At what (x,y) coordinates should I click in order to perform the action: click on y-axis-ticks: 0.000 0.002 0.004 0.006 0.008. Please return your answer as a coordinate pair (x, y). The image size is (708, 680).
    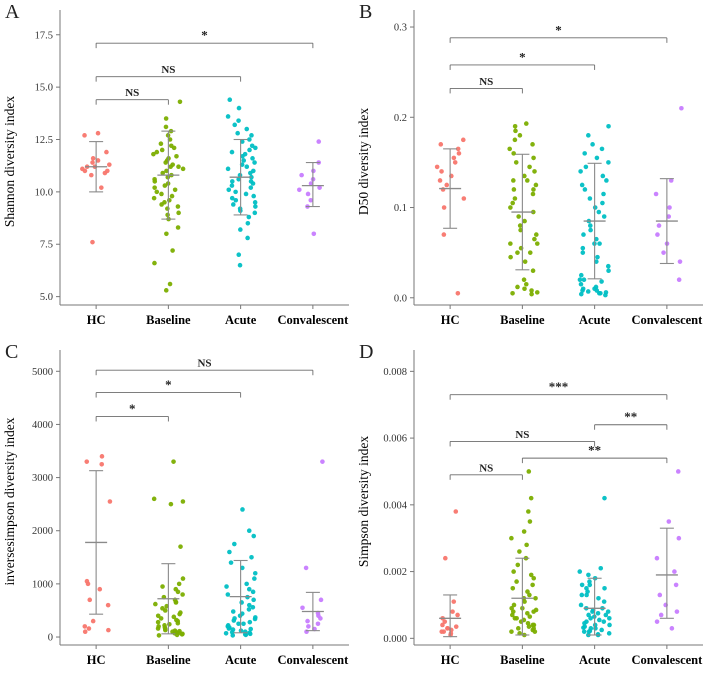
    Looking at the image, I should click on (398, 506).